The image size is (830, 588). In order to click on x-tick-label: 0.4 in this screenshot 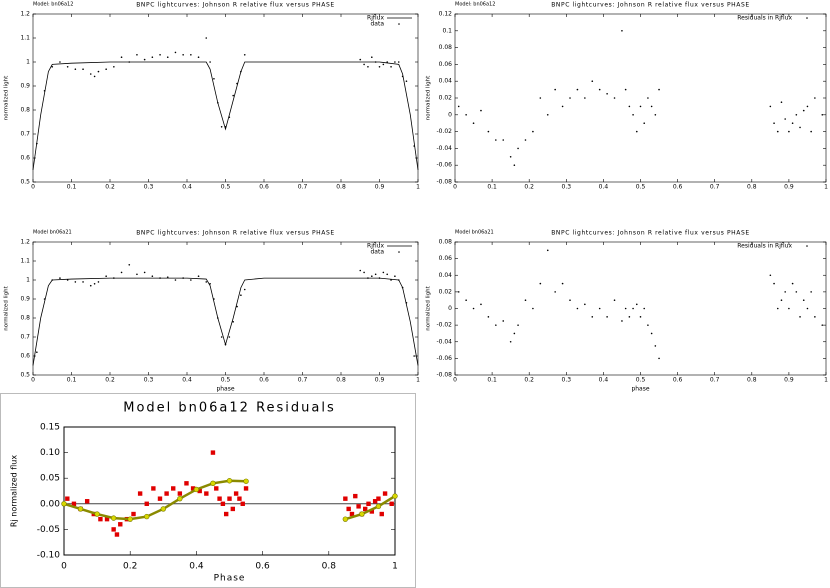, I will do `click(187, 187)`.